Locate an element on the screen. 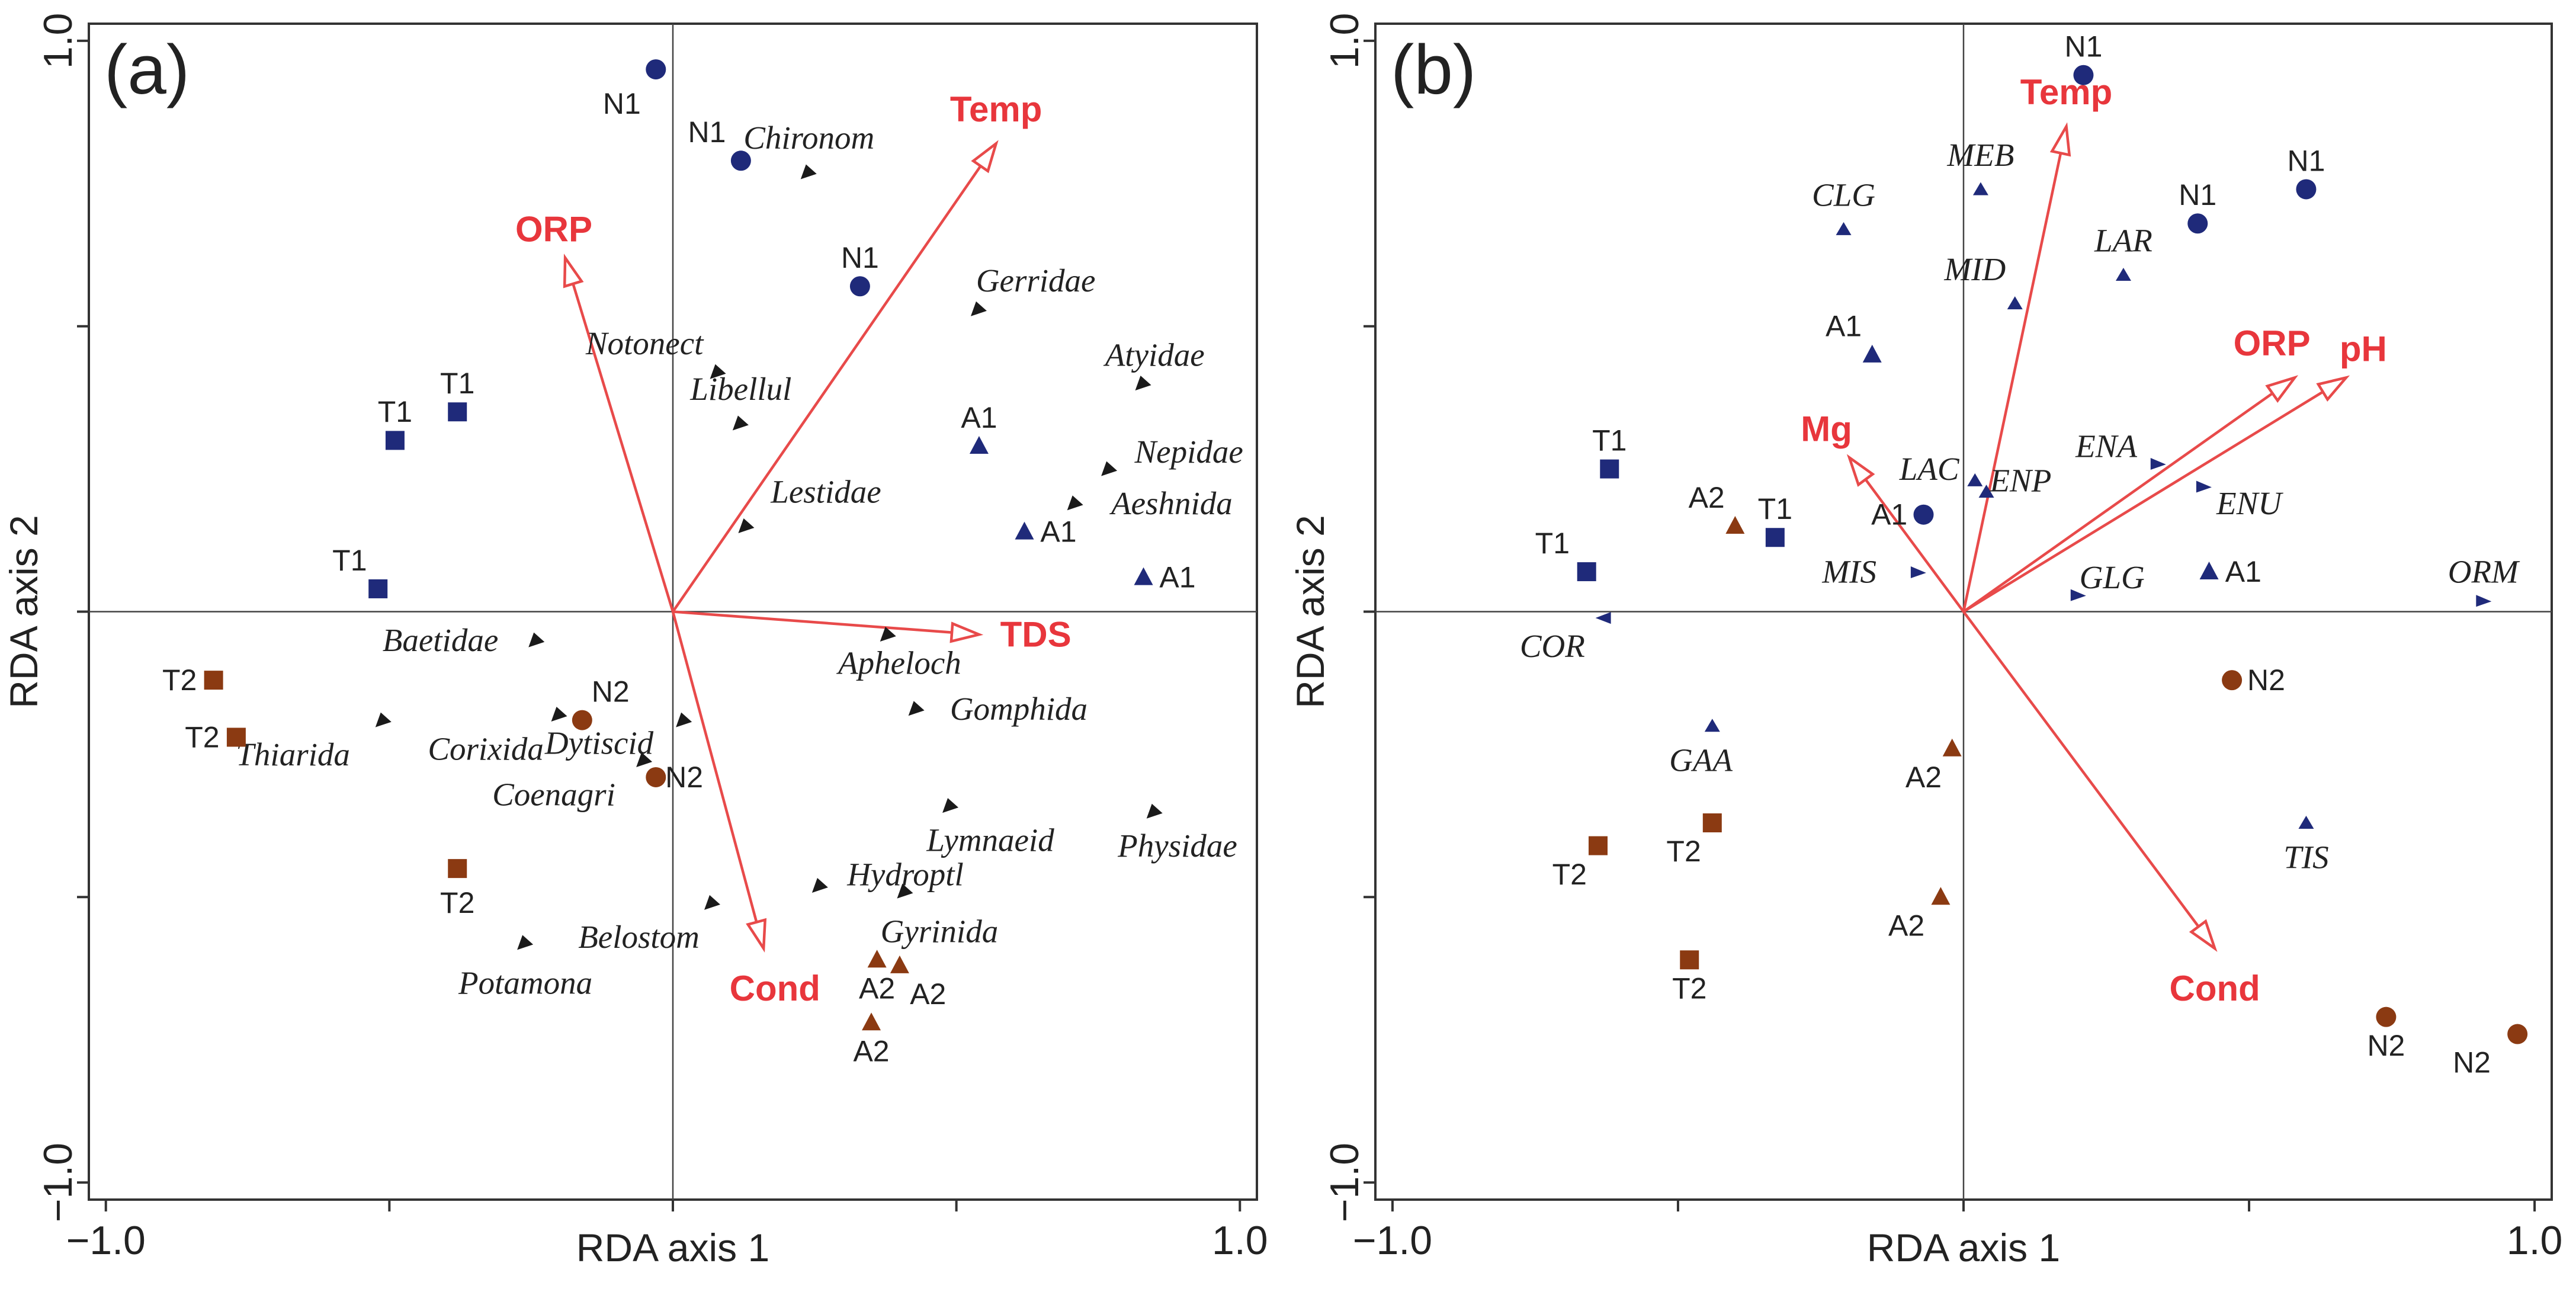 Image resolution: width=2576 pixels, height=1295 pixels. panel-a-species-marker-nepidae is located at coordinates (1109, 468).